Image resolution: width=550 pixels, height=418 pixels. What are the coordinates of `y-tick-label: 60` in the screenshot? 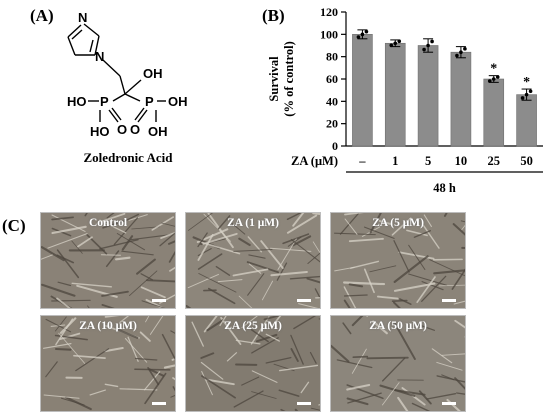 It's located at (332, 79).